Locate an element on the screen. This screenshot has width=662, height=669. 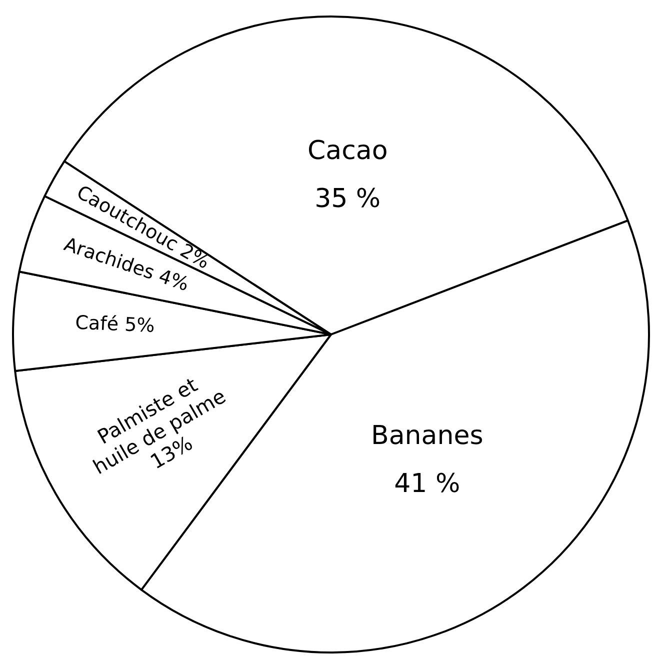
slice-label: Cacao is located at coordinates (348, 151).